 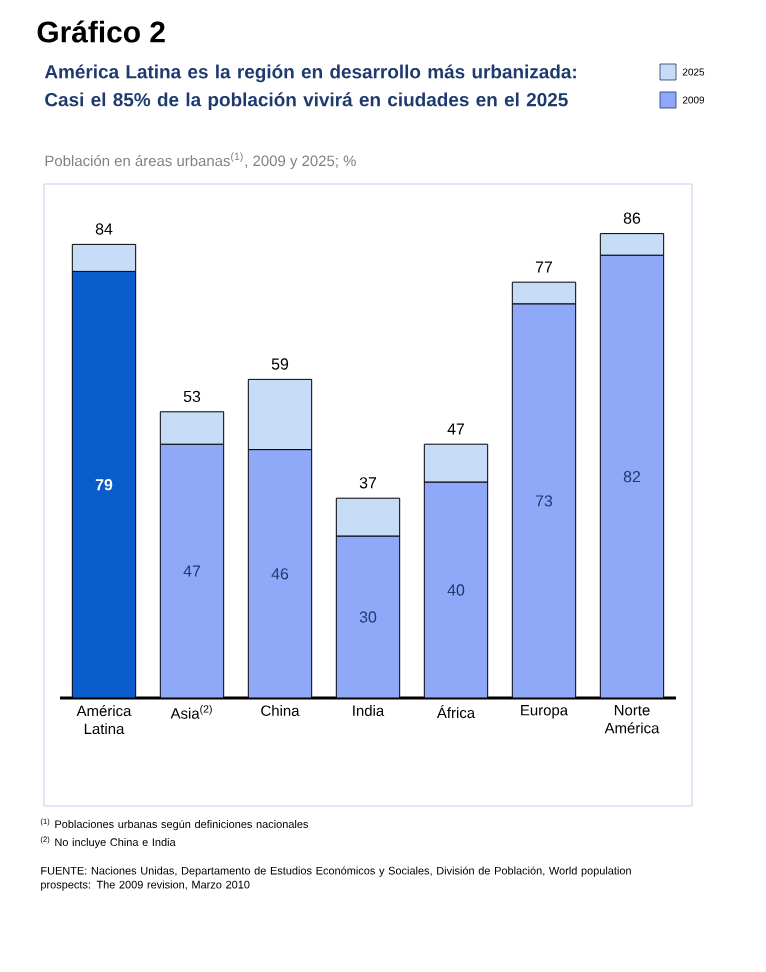 What do you see at coordinates (310, 87) in the screenshot?
I see `chart-subtitle: América Latina es la región en desarrollo más urbanizada: Casi el 85% de la población vivirá en ciudades en el 2025` at bounding box center [310, 87].